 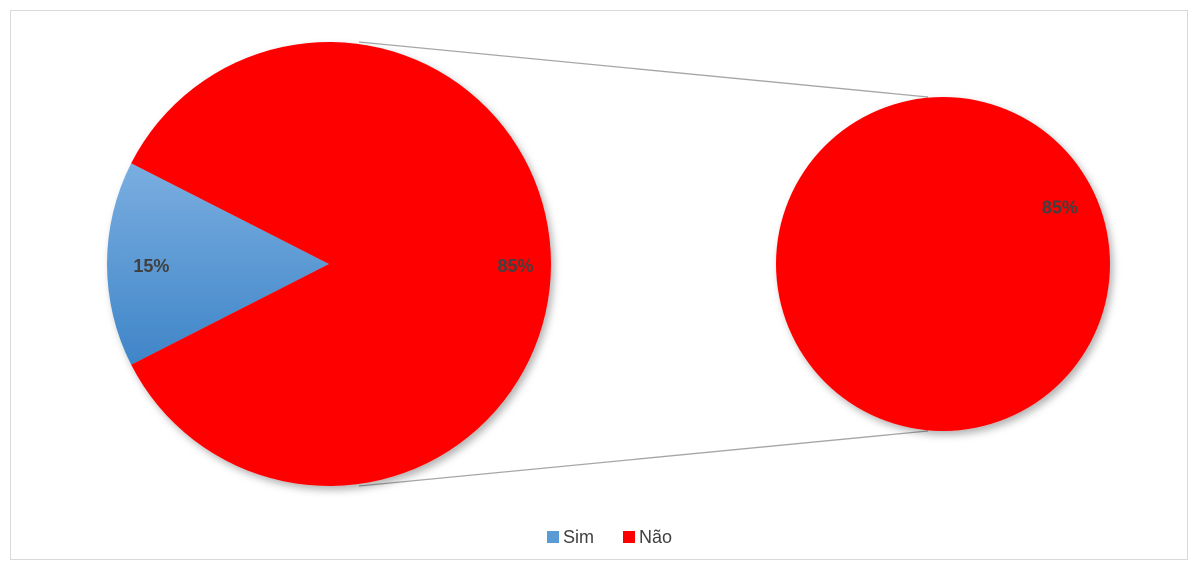 What do you see at coordinates (151, 266) in the screenshot?
I see `data-label-sim: 15%` at bounding box center [151, 266].